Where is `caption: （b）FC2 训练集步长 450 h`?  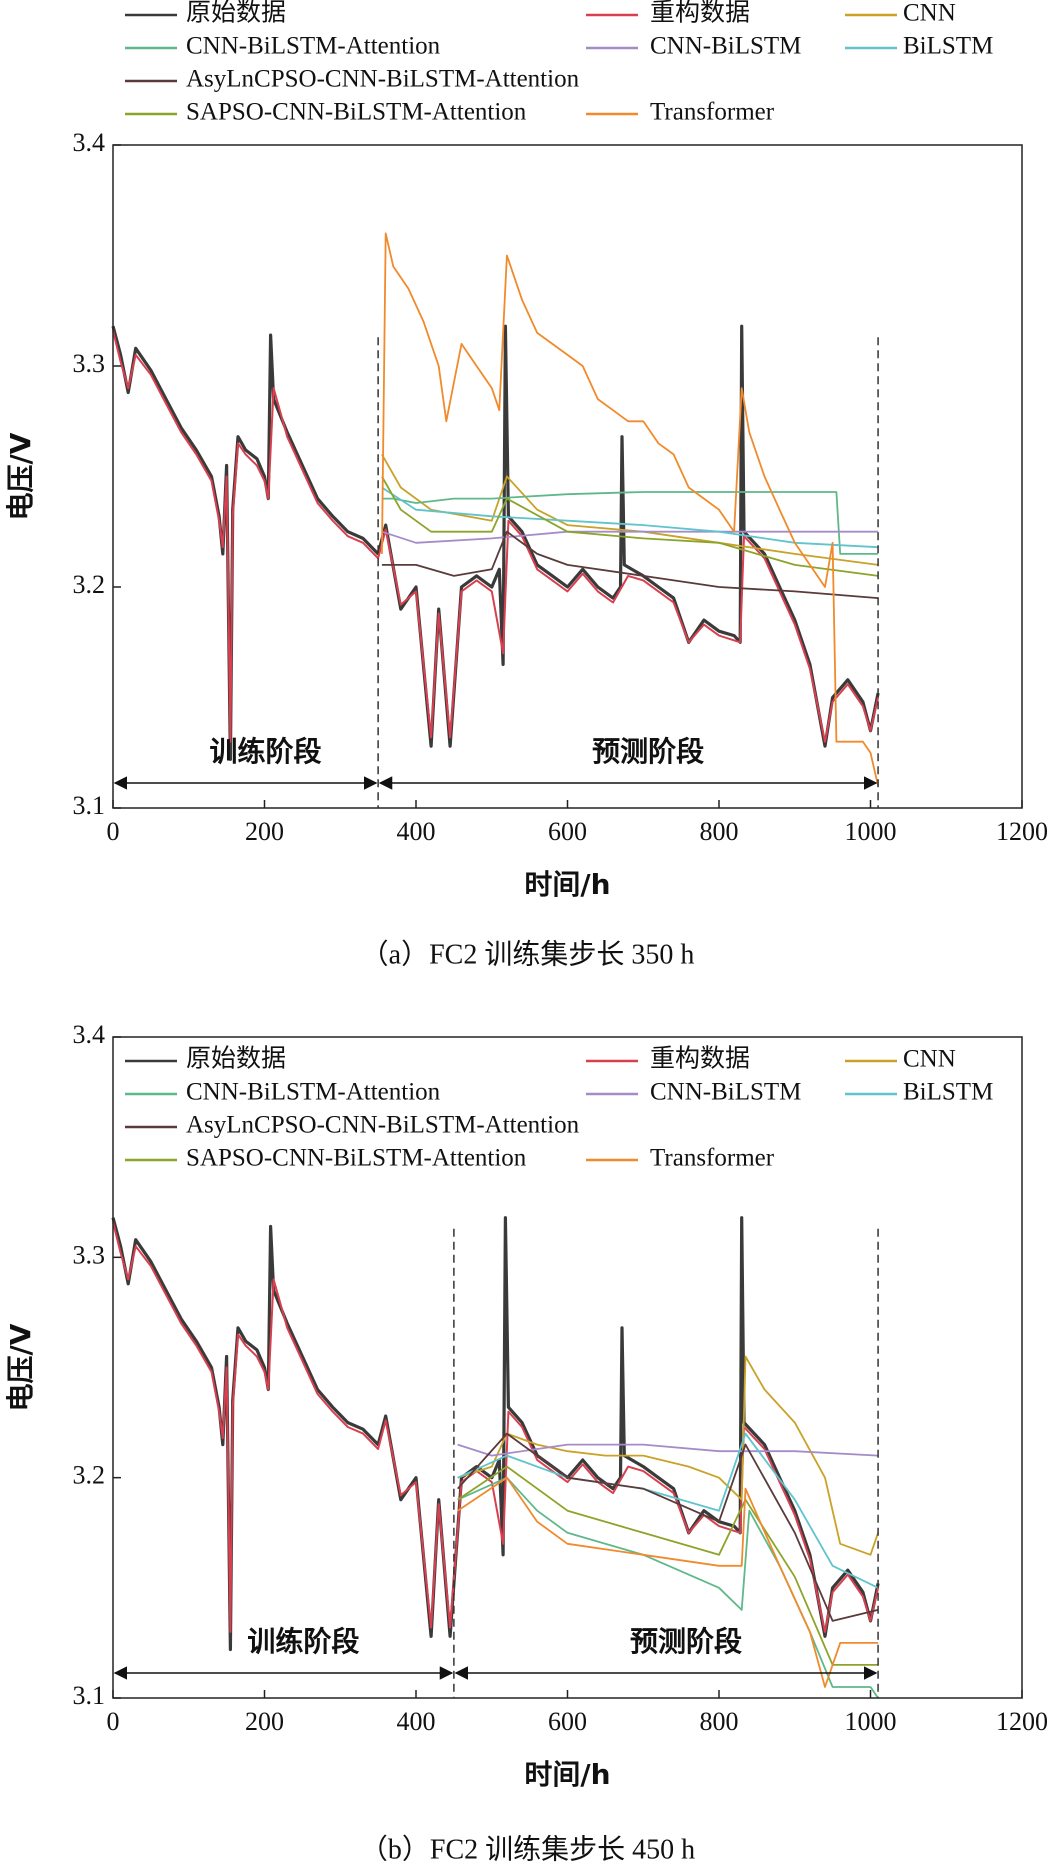 caption: （b）FC2 训练集步长 450 h is located at coordinates (527, 1849).